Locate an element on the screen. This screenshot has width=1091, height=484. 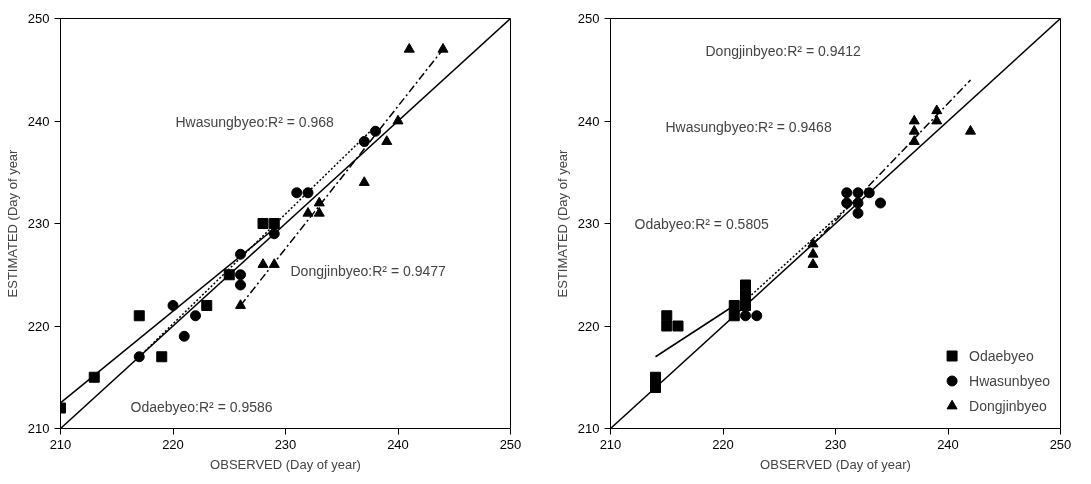
legend-label: Hwasunbyeo is located at coordinates (1009, 380).